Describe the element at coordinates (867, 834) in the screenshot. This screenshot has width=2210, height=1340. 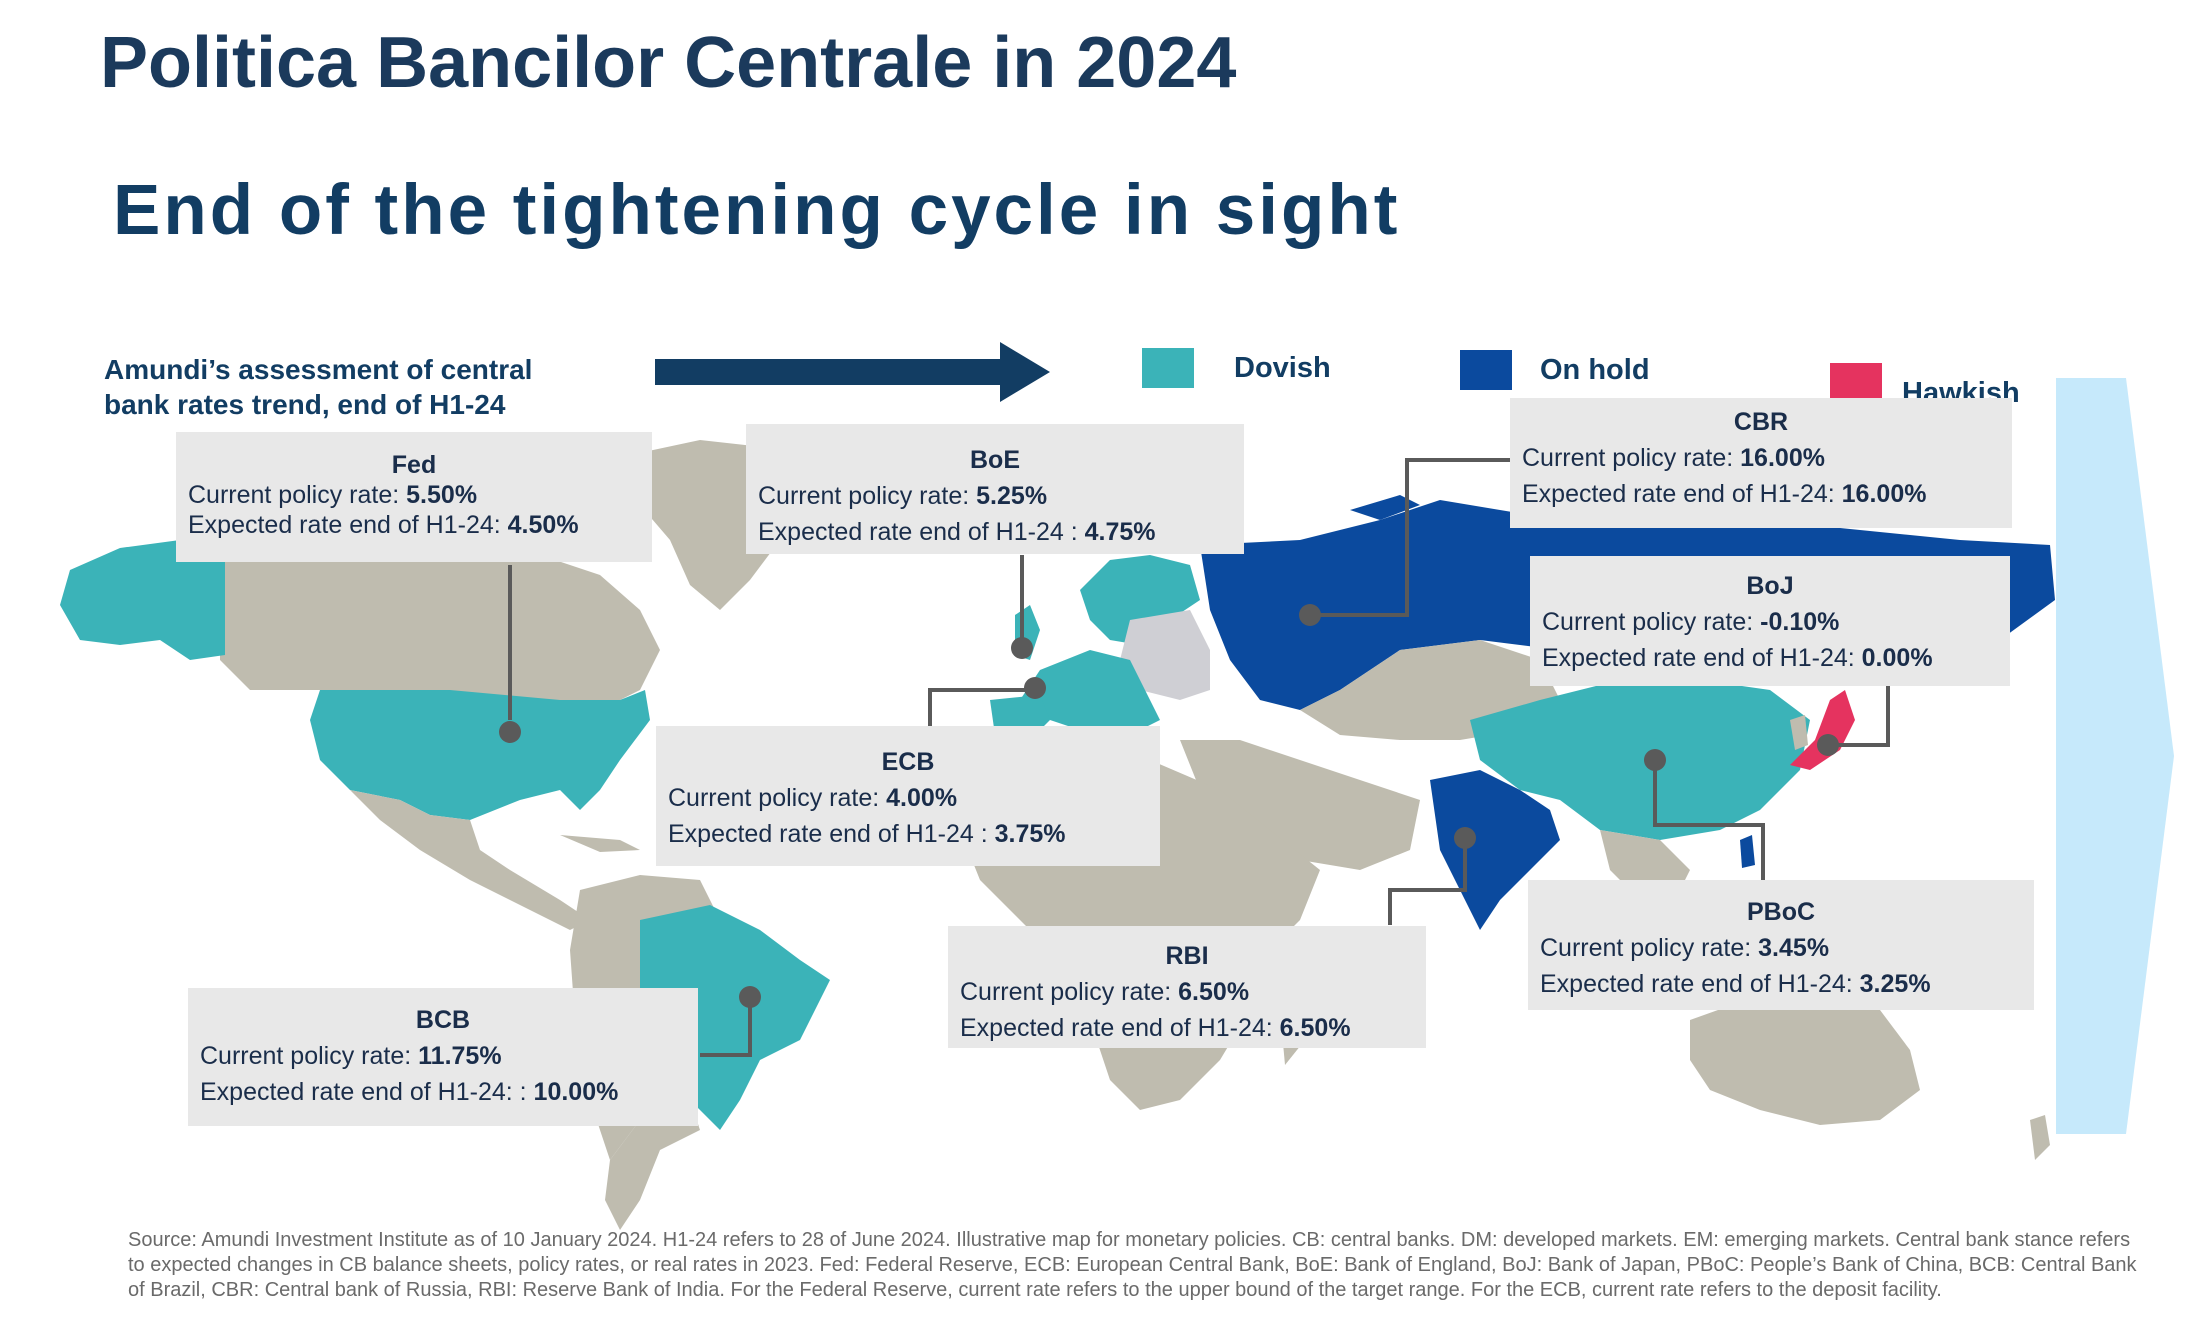
I see `ecb-expected: Expected rate end of H1-24 : 3.75%` at that location.